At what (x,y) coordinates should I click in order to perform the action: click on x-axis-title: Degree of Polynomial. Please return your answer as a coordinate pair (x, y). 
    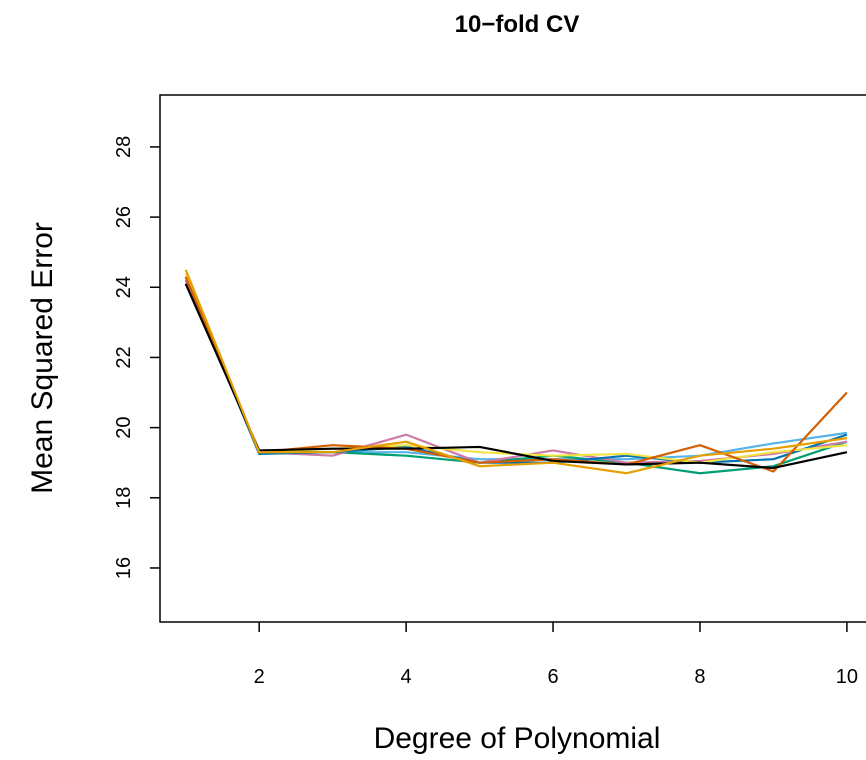
    Looking at the image, I should click on (517, 738).